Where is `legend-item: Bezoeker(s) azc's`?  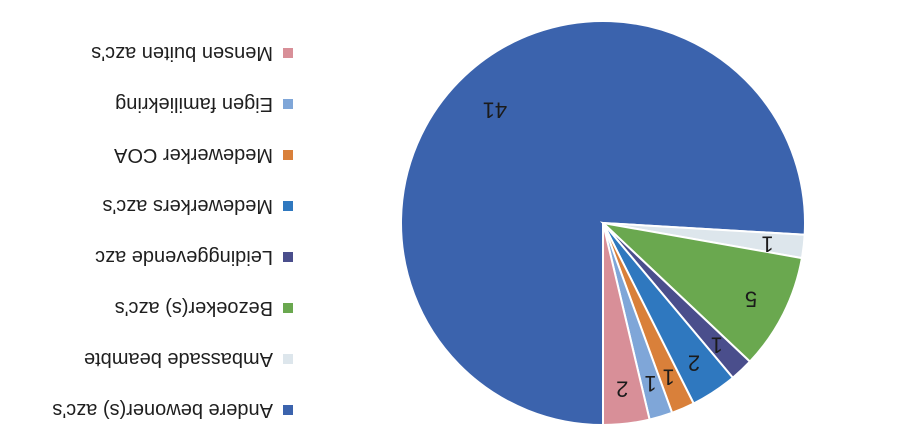 legend-item: Bezoeker(s) azc's is located at coordinates (204, 308).